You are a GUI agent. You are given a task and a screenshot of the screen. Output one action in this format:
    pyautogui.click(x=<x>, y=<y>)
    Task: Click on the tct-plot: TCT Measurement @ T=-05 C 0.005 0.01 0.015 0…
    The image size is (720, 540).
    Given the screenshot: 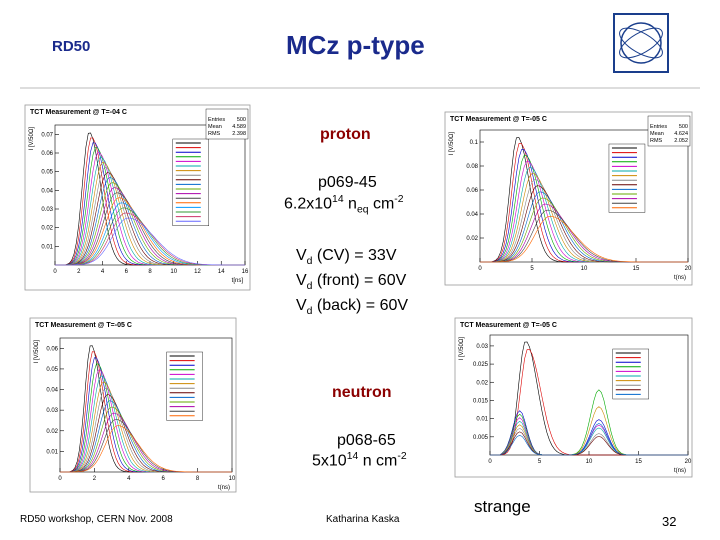 What is the action you would take?
    pyautogui.click(x=573, y=397)
    